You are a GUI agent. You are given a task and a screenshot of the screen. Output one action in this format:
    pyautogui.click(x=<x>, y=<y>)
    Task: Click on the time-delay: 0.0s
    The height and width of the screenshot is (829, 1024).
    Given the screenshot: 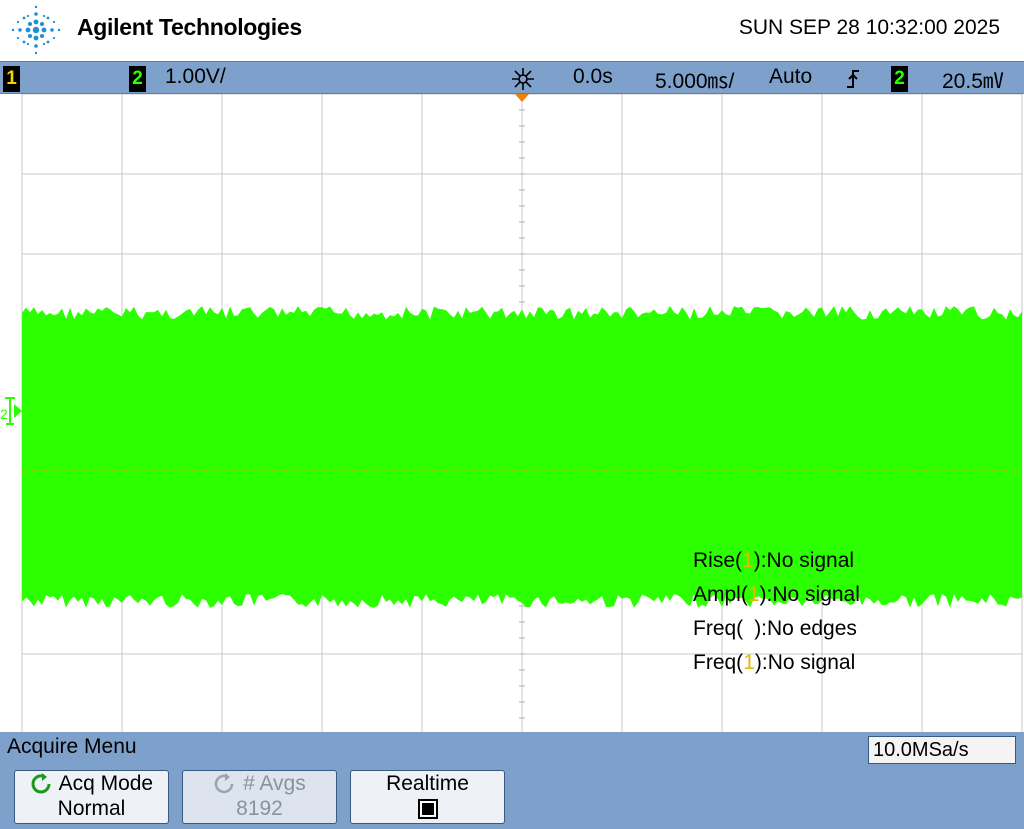 What is the action you would take?
    pyautogui.click(x=593, y=76)
    